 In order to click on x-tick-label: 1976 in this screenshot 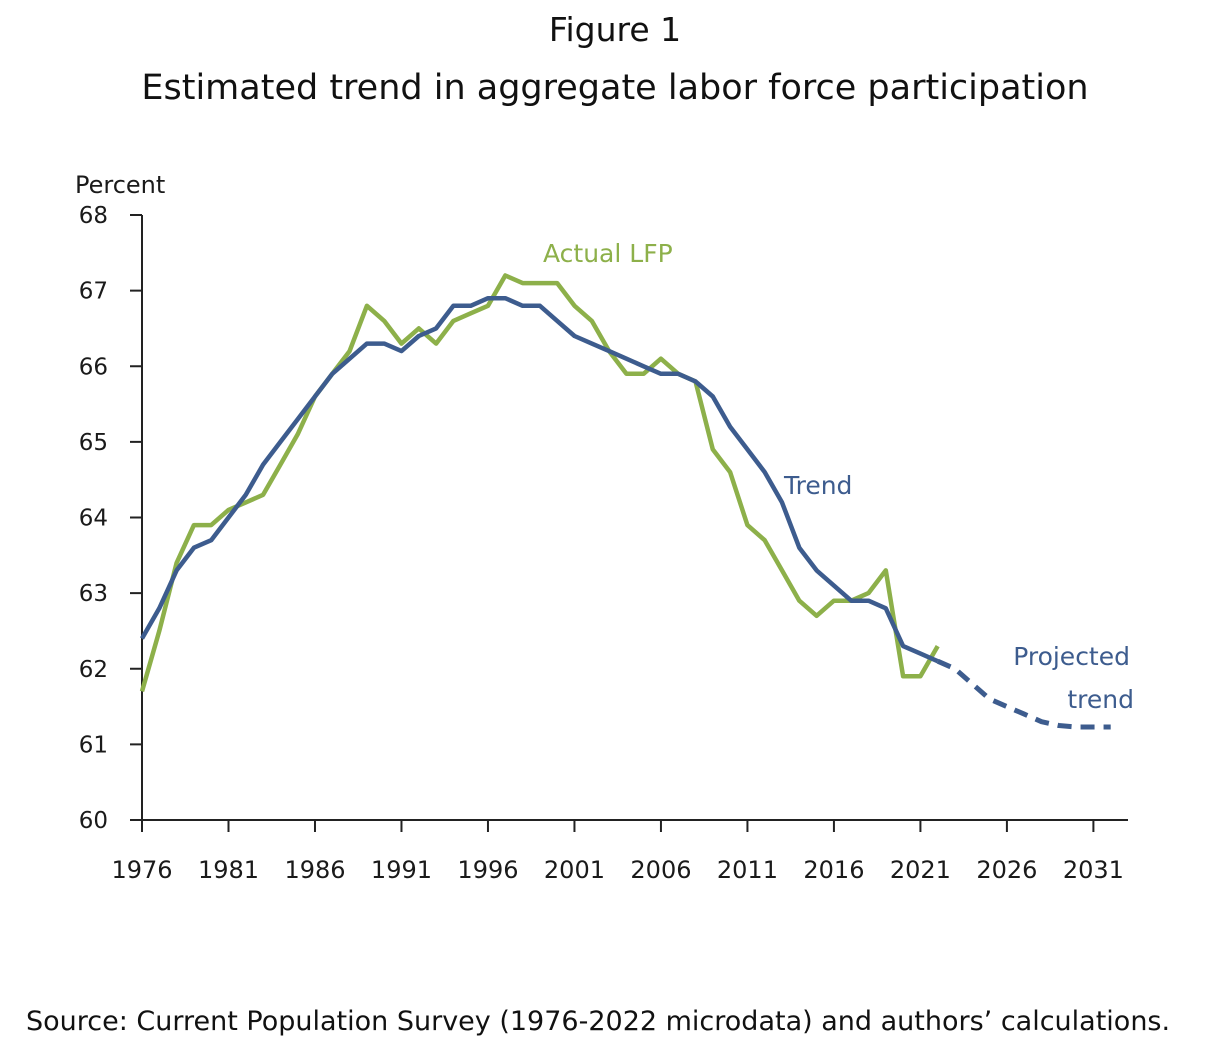, I will do `click(141, 870)`.